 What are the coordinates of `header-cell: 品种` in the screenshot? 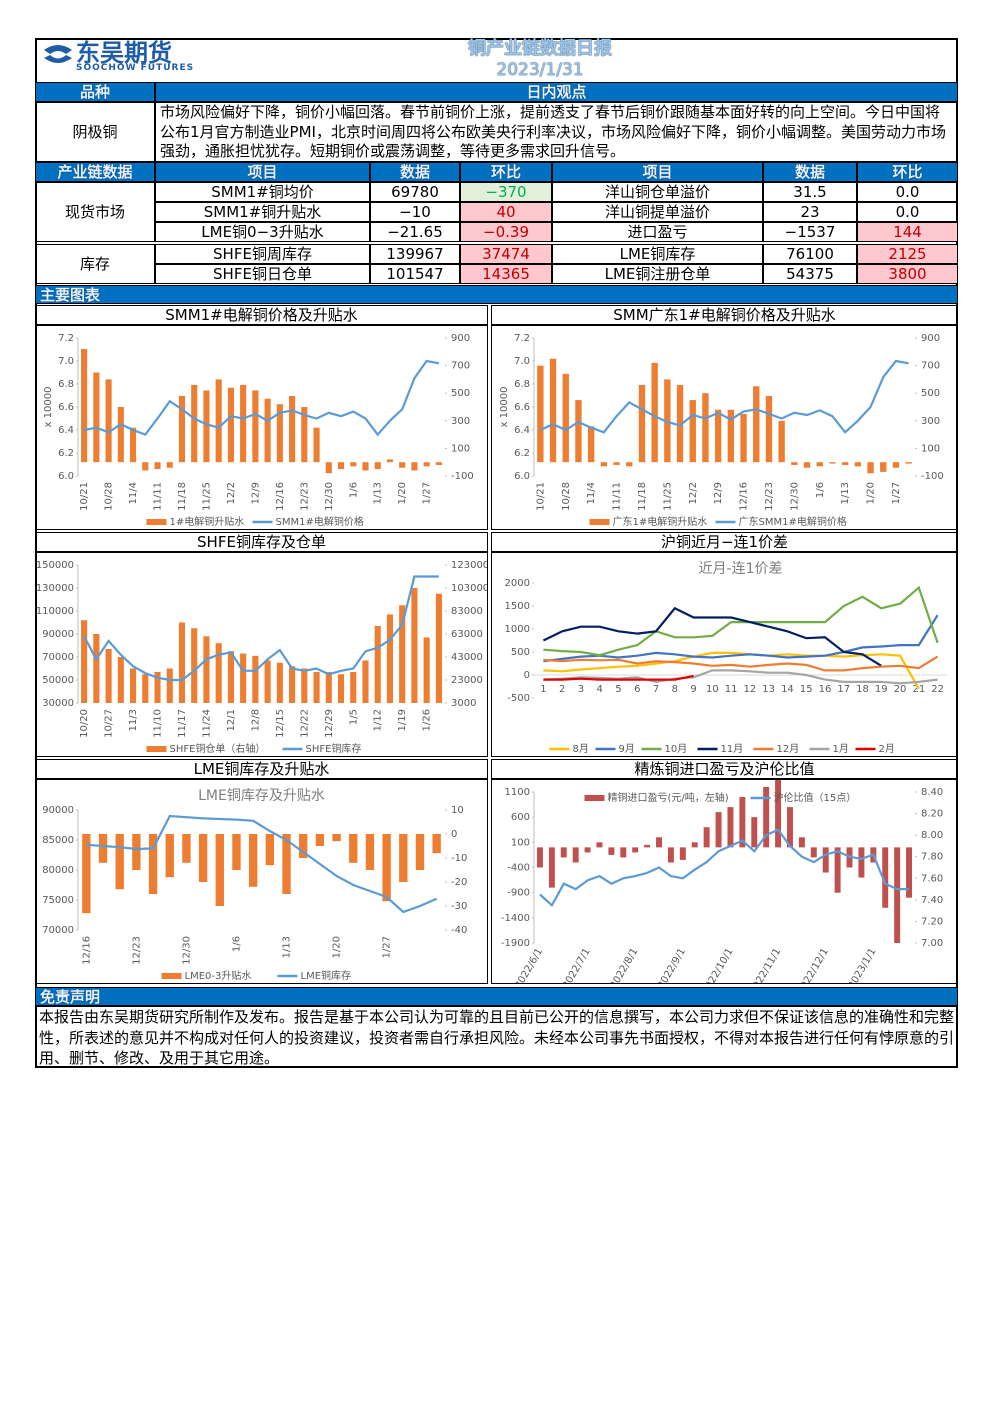 It's located at (95, 92).